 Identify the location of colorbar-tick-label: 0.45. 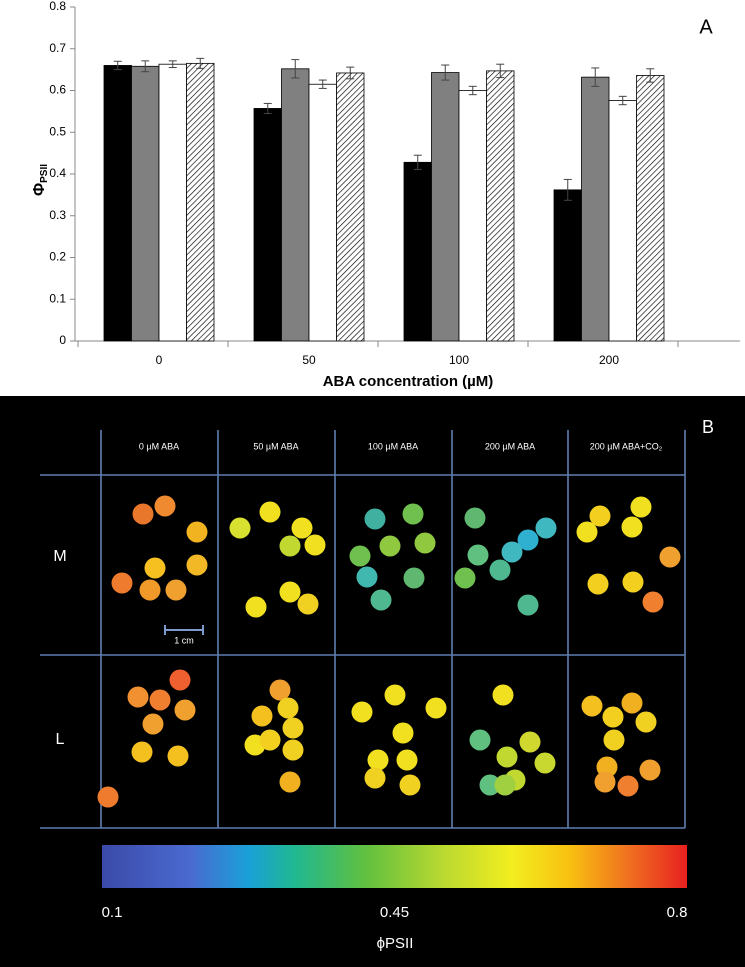
(394, 912).